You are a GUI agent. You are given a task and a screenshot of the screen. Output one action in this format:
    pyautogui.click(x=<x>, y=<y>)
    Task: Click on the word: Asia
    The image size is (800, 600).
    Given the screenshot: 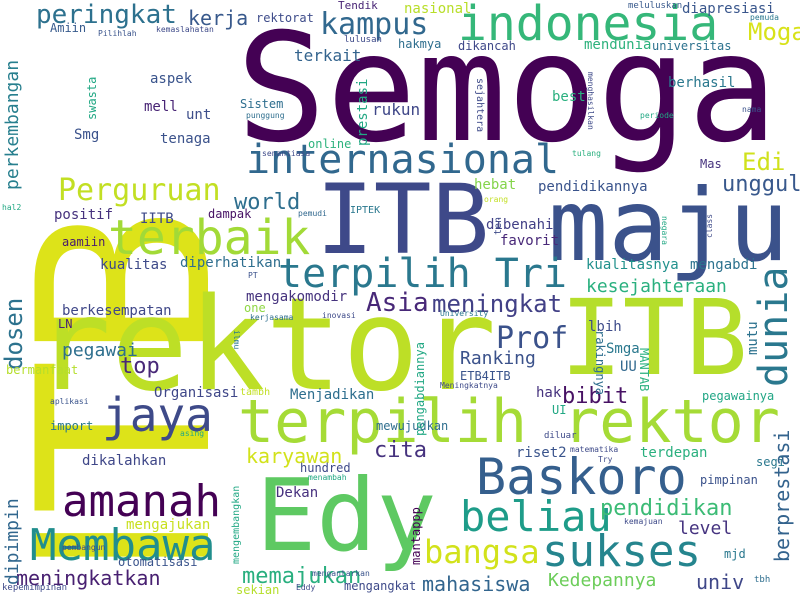 What is the action you would take?
    pyautogui.click(x=397, y=303)
    